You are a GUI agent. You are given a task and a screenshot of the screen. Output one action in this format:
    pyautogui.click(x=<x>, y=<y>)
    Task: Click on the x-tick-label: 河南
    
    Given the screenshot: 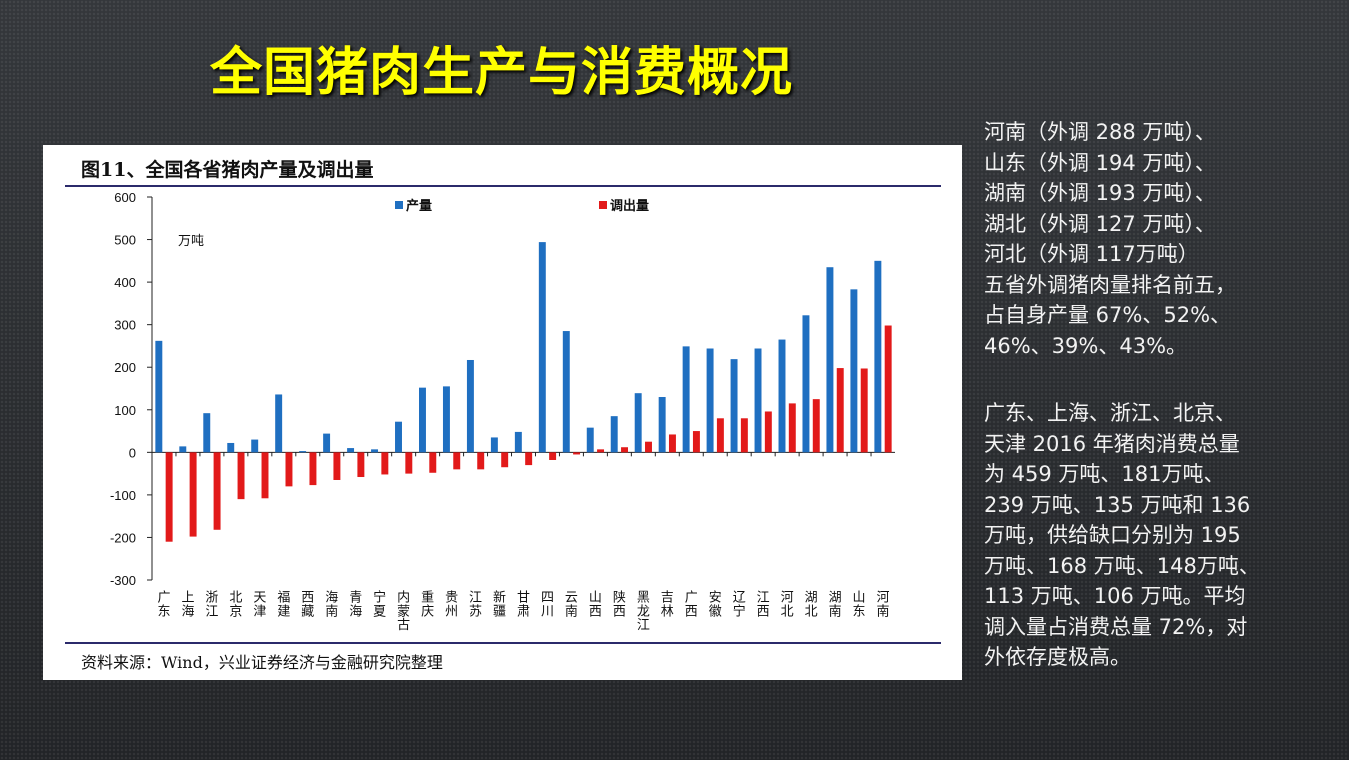 What is the action you would take?
    pyautogui.click(x=883, y=605)
    